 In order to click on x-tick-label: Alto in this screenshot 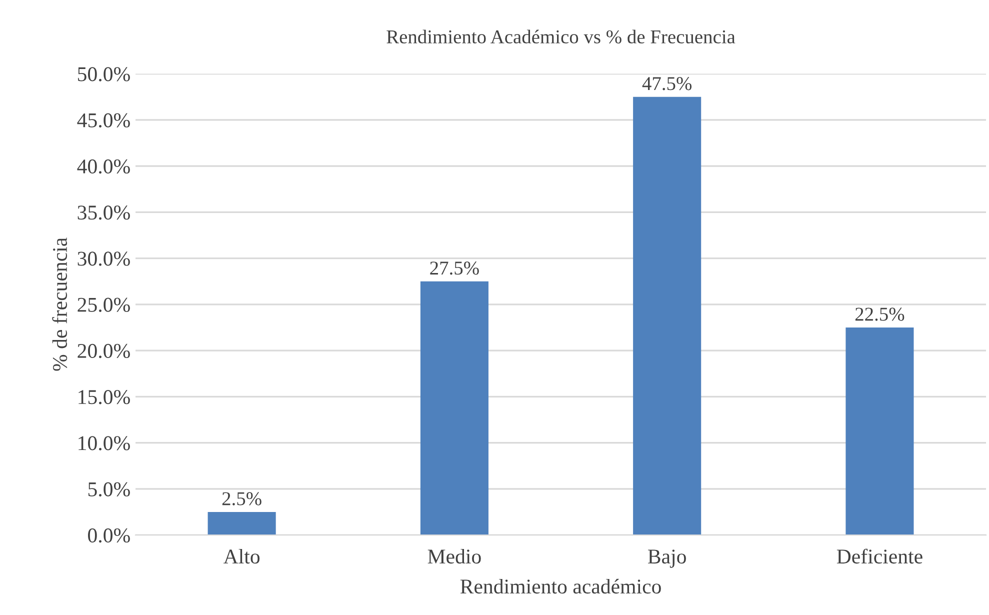, I will do `click(241, 556)`.